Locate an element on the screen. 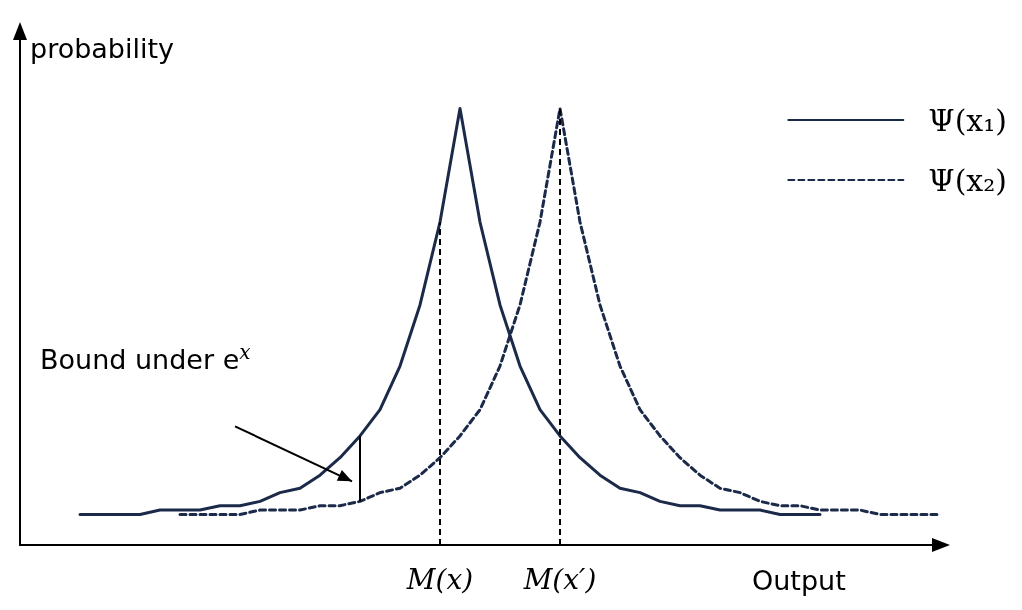 This screenshot has height=610, width=1022. x-tick-label: M(x′) is located at coordinates (559, 579).